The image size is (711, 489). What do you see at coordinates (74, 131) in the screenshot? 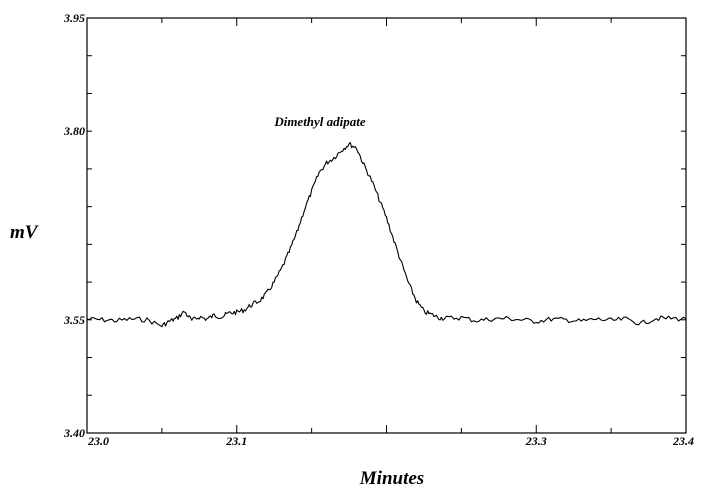
I see `y-tick-label: 3.80` at bounding box center [74, 131].